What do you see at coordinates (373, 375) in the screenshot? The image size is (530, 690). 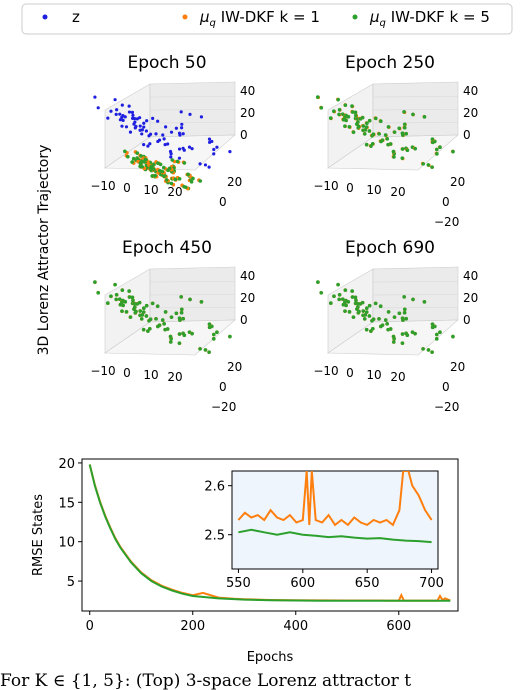 I see `x-tick-label: 10` at bounding box center [373, 375].